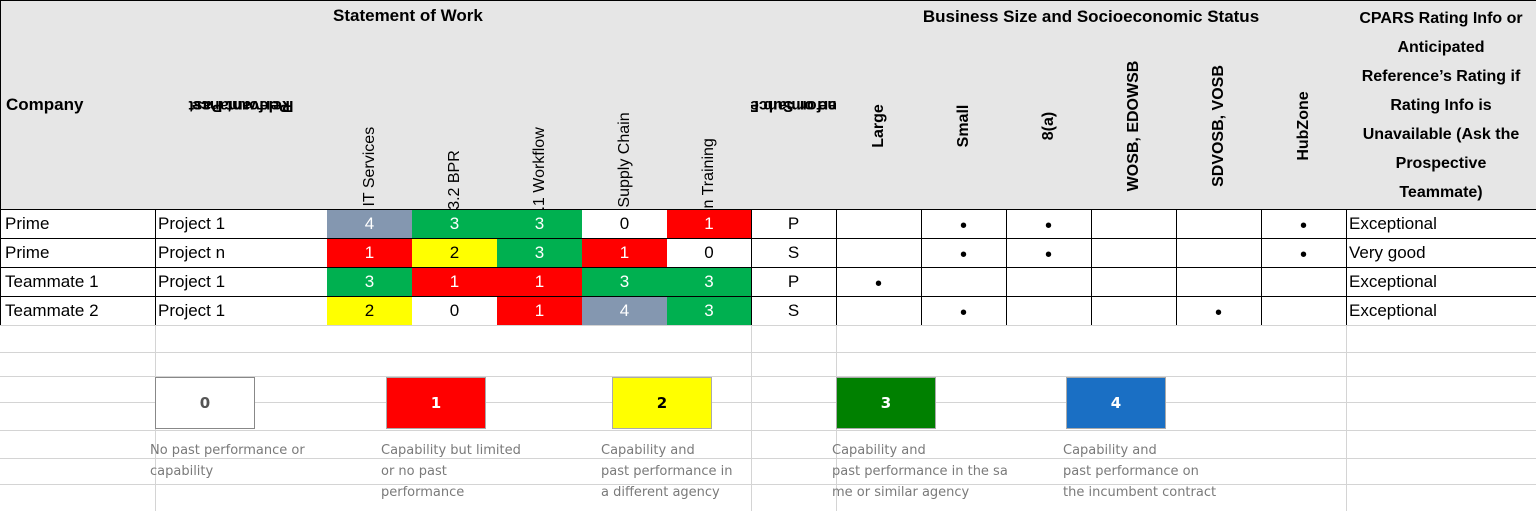 Image resolution: width=1536 pixels, height=511 pixels. Describe the element at coordinates (241, 253) in the screenshot. I see `project-cell: Project n` at that location.